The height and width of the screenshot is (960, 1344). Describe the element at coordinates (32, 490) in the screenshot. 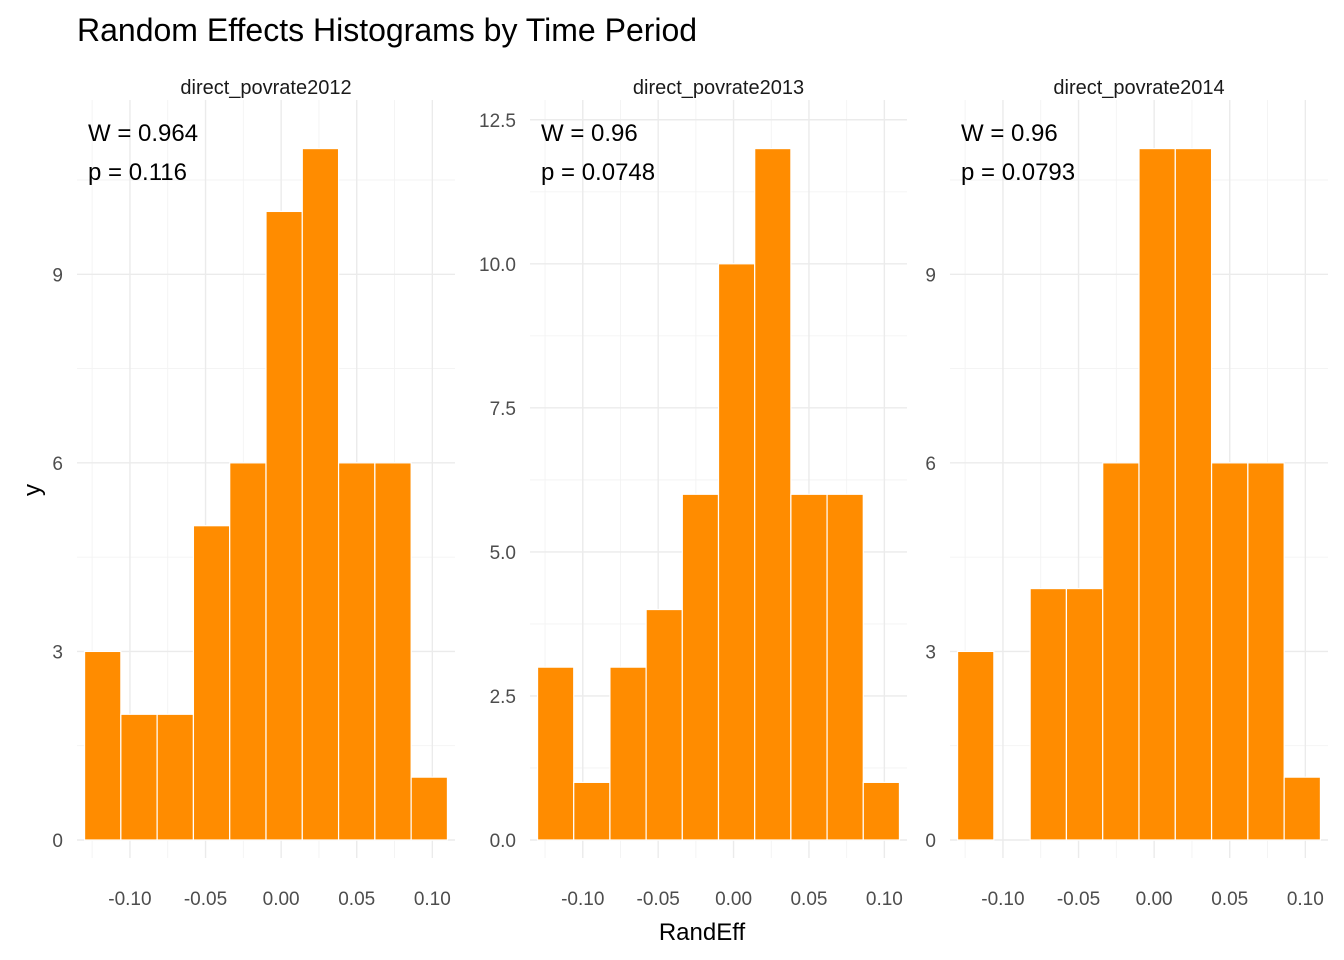

I see `y-axis-label: y` at that location.